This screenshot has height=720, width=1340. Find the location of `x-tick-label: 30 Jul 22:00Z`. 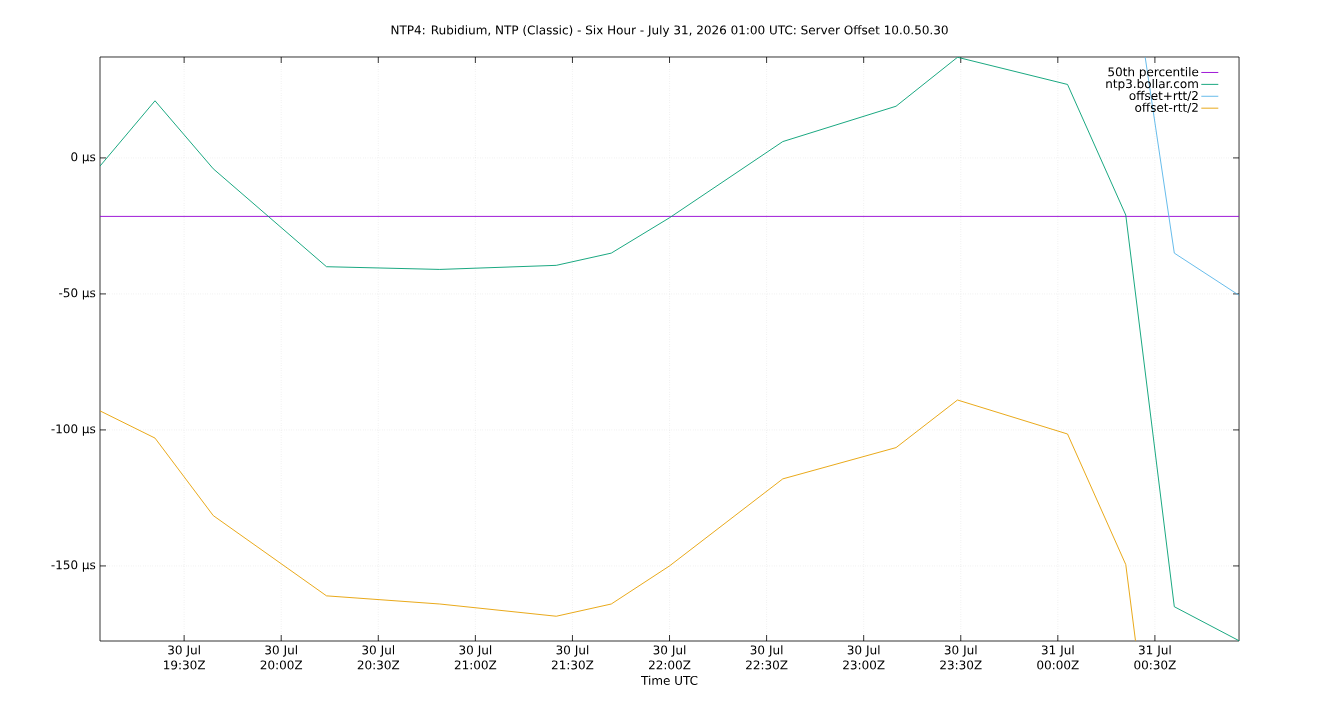

x-tick-label: 30 Jul 22:00Z is located at coordinates (669, 657).